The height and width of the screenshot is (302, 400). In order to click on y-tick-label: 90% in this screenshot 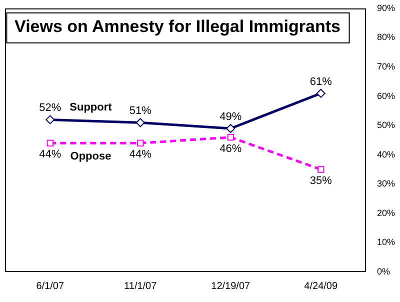, I will do `click(385, 7)`.